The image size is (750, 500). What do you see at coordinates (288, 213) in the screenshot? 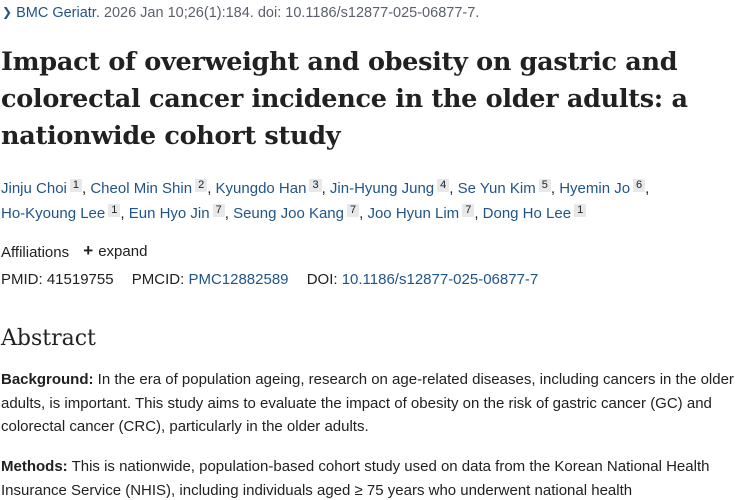
I see `author-name-link: Seung Joo Kang` at bounding box center [288, 213].